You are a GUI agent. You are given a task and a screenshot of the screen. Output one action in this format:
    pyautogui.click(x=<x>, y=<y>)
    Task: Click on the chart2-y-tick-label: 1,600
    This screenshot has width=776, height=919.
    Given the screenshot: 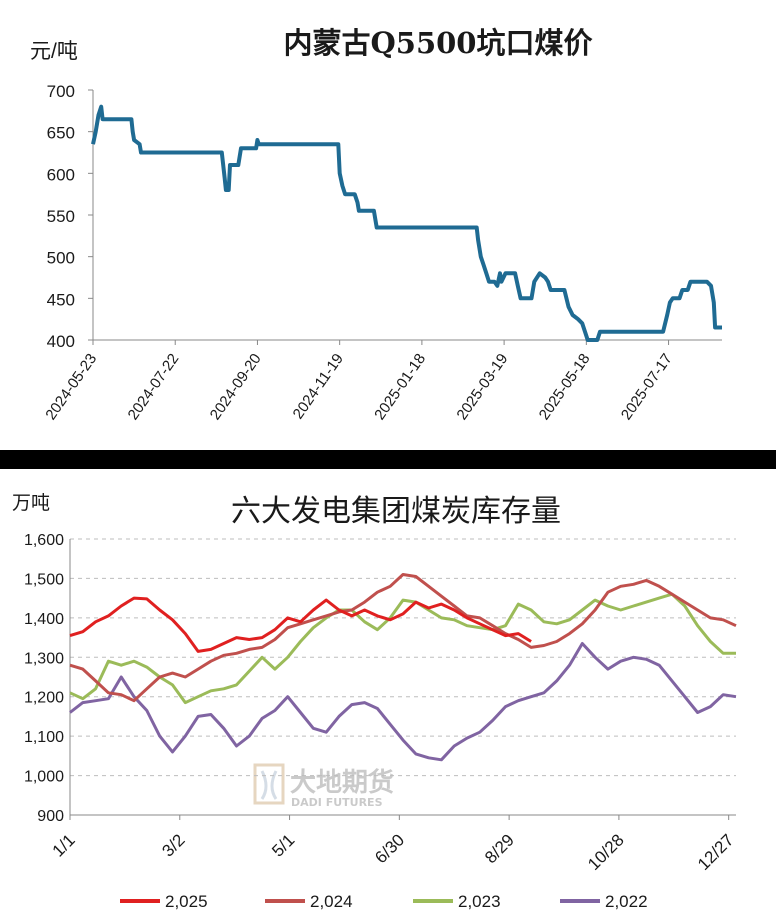 What is the action you would take?
    pyautogui.click(x=44, y=540)
    